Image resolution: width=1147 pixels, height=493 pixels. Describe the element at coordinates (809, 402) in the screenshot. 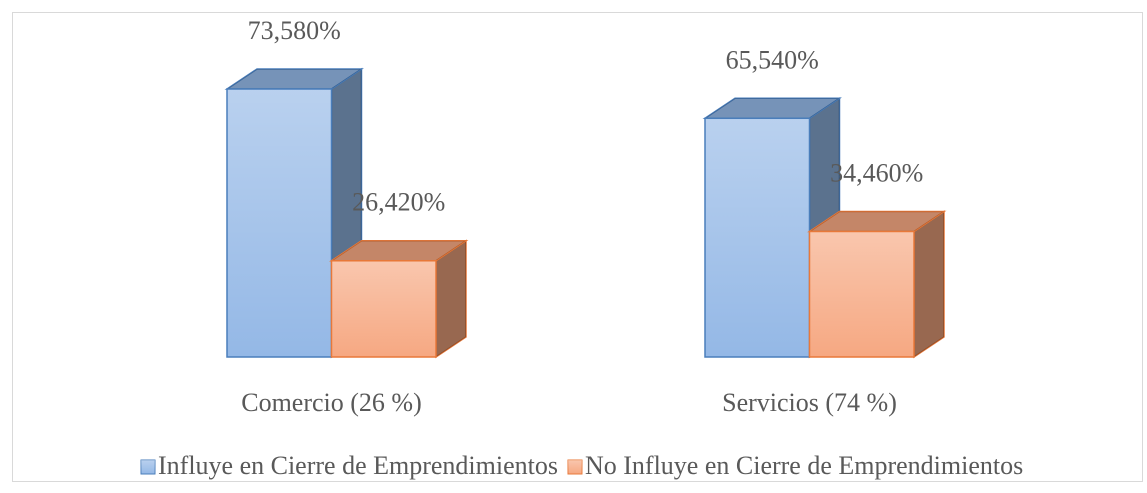

I see `x-tick-label: Servicios (74 %)` at that location.